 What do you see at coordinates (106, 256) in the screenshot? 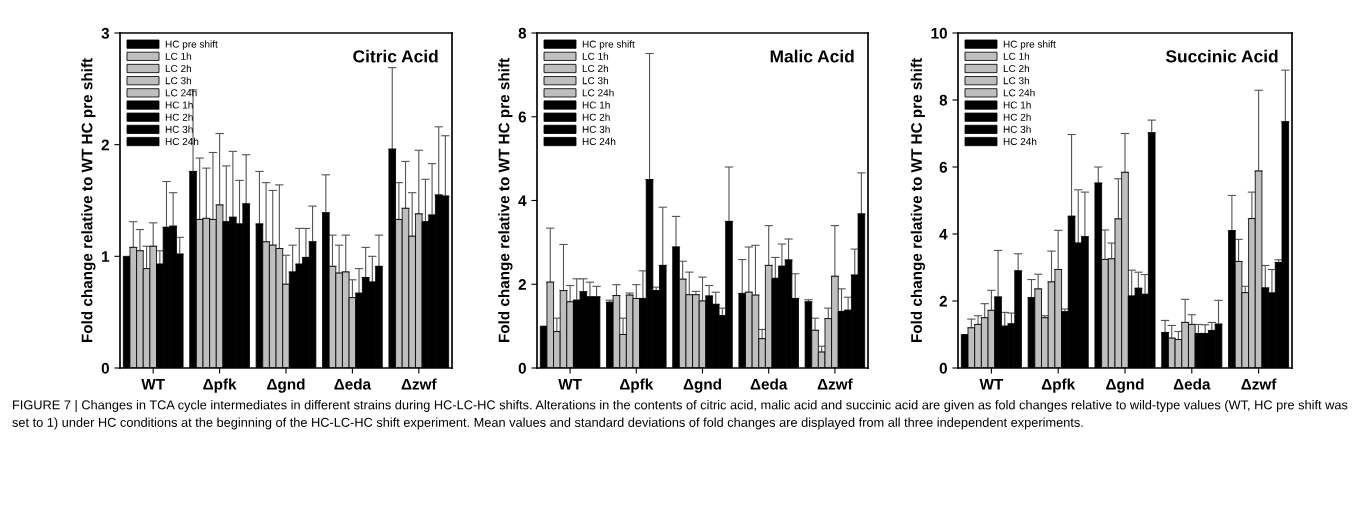
I see `y-tick-label: 1` at bounding box center [106, 256].